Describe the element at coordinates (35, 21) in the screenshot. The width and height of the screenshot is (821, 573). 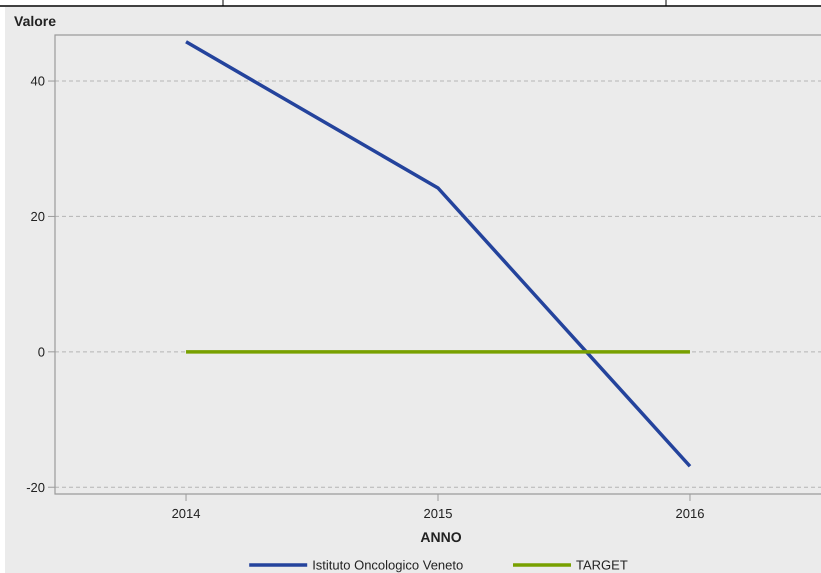
I see `y-axis-title: Valore` at that location.